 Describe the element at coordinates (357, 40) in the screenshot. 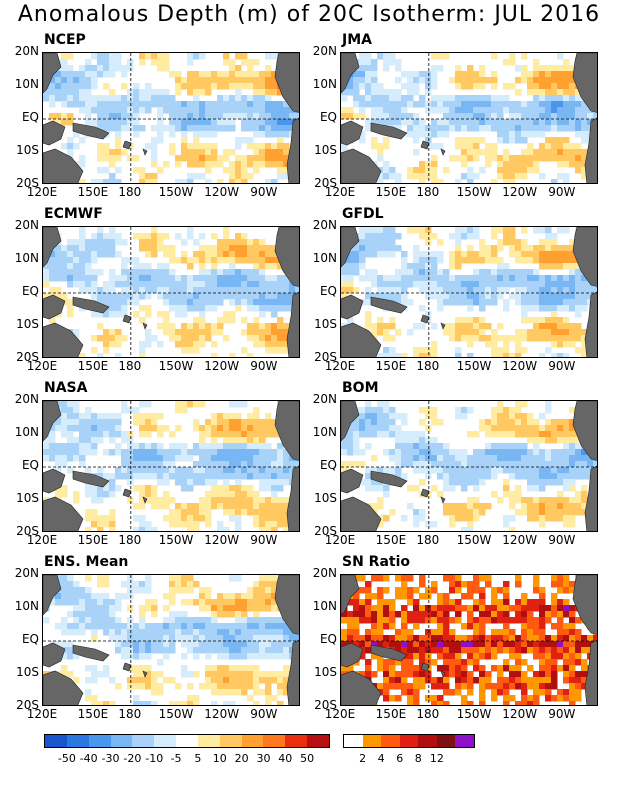

I see `panel-title: JMA` at that location.